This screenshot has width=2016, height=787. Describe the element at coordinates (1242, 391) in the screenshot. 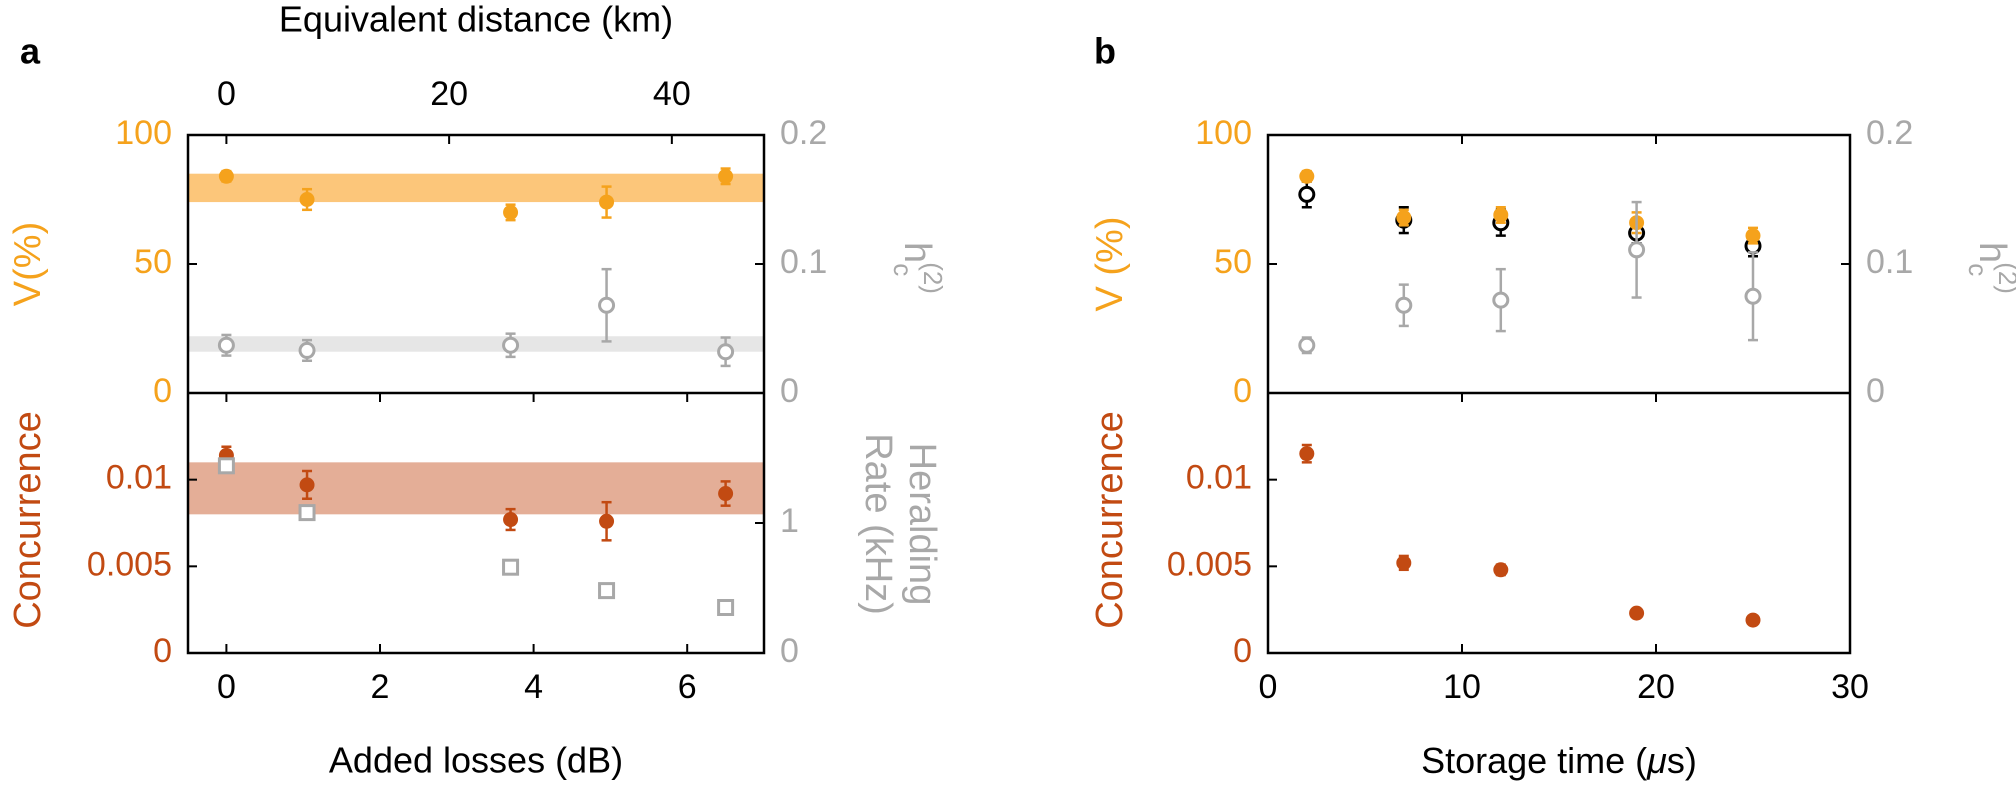

I see `b-top-ytick-label: 0` at that location.